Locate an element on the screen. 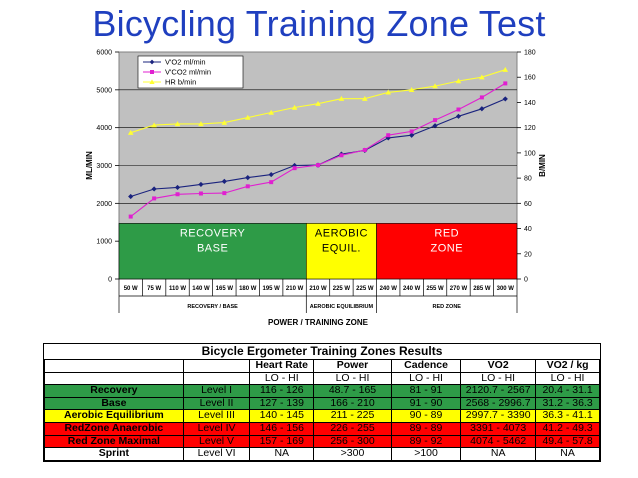 The height and width of the screenshot is (478, 638). zone-band-label: RED is located at coordinates (446, 233).